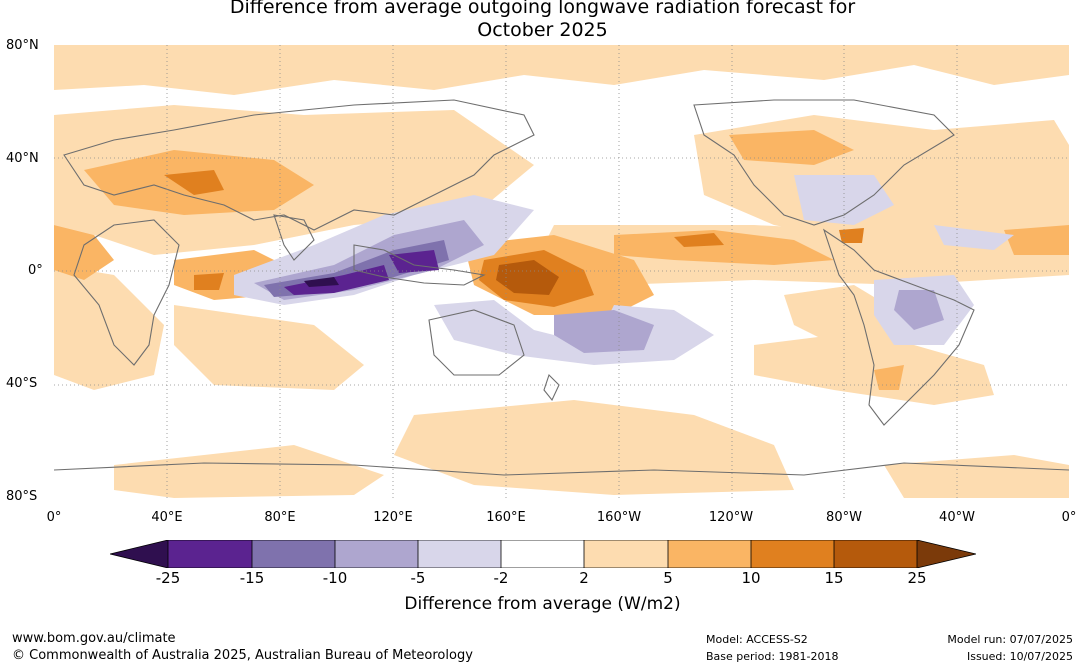 This screenshot has height=667, width=1085. What do you see at coordinates (772, 656) in the screenshot?
I see `footer-base-period: Base period: 1981-2018` at bounding box center [772, 656].